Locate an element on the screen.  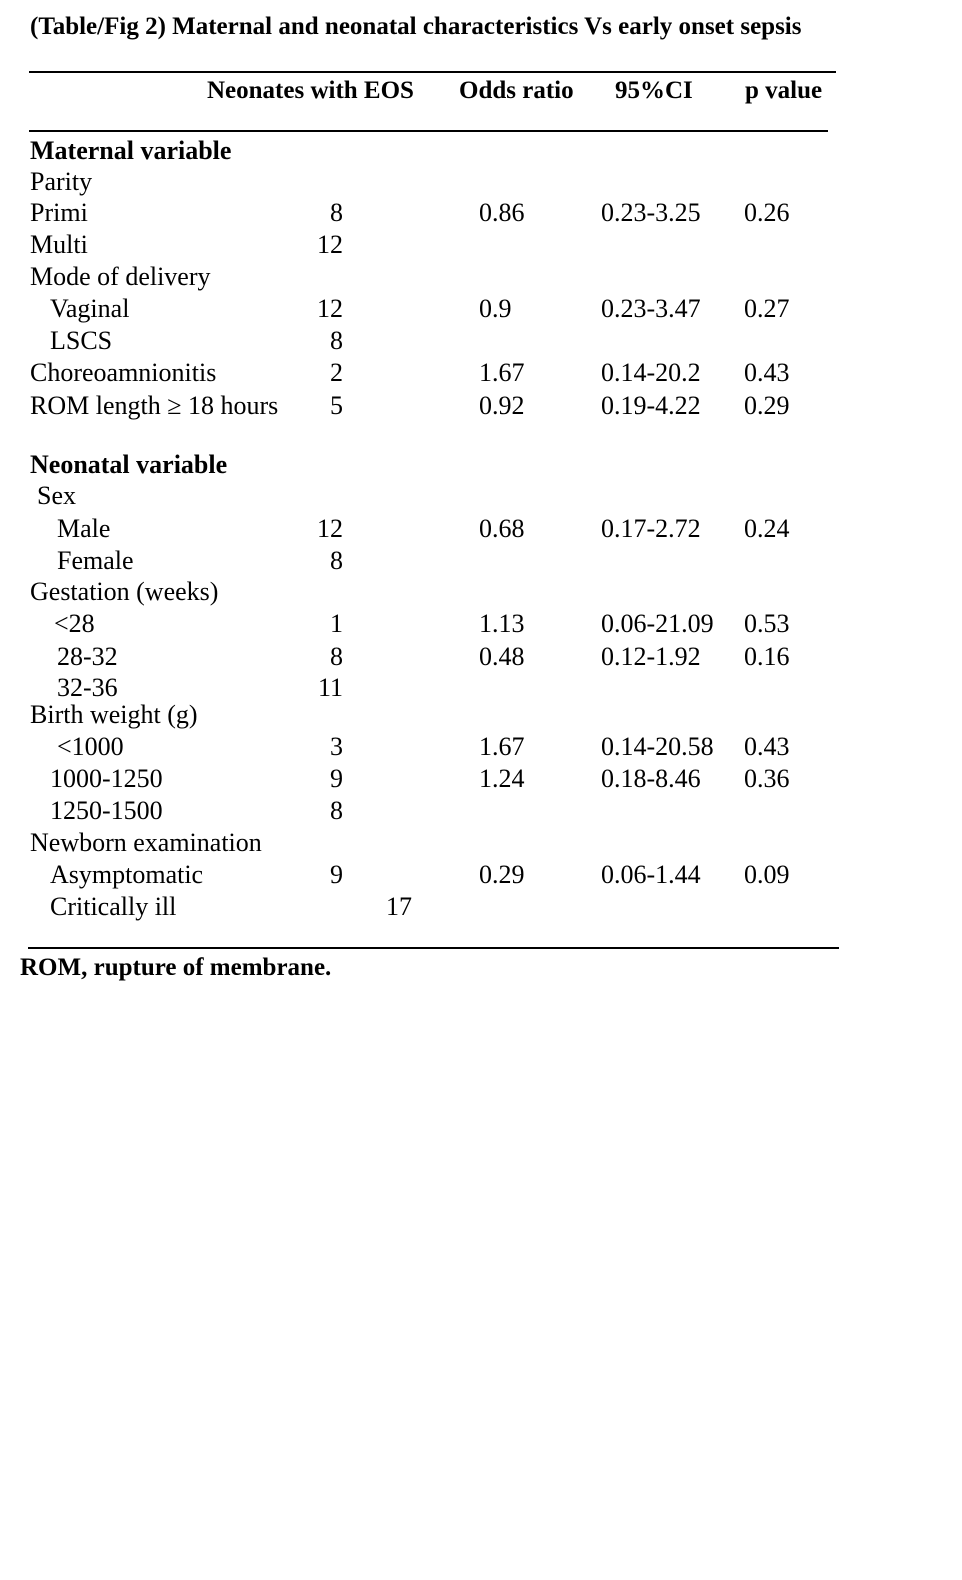
cell-95ci: 0.23-3.25 is located at coordinates (651, 212).